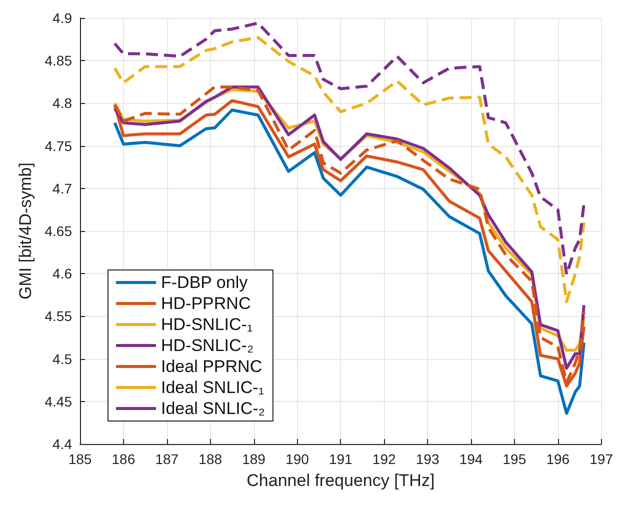 This screenshot has height=514, width=624. What do you see at coordinates (80, 459) in the screenshot?
I see `x-tick-label: 185` at bounding box center [80, 459].